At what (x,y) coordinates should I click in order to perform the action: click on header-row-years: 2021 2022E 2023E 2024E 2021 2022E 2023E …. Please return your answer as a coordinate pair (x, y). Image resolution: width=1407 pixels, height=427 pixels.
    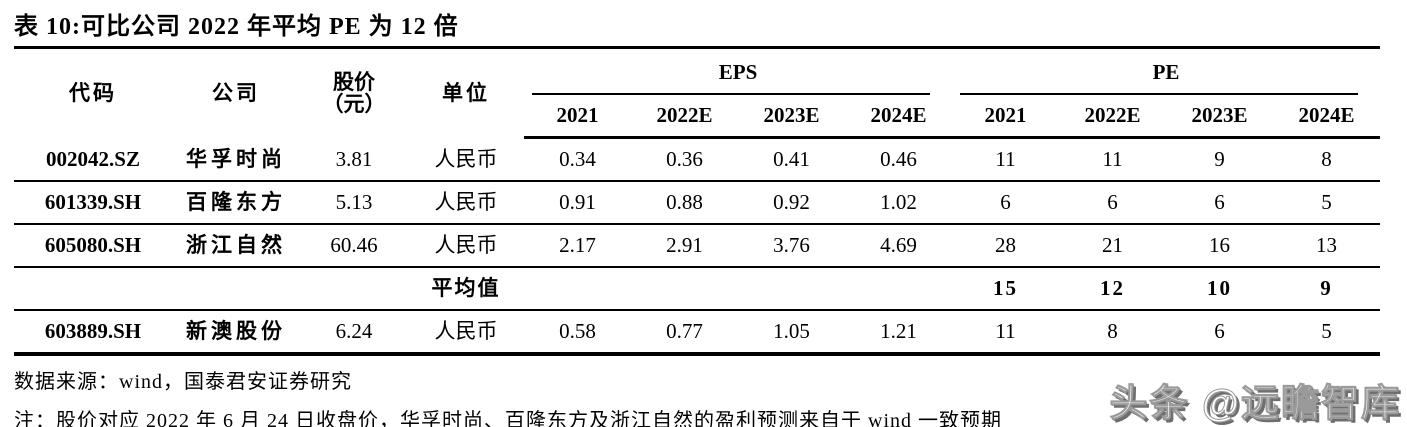
    Looking at the image, I should click on (697, 117).